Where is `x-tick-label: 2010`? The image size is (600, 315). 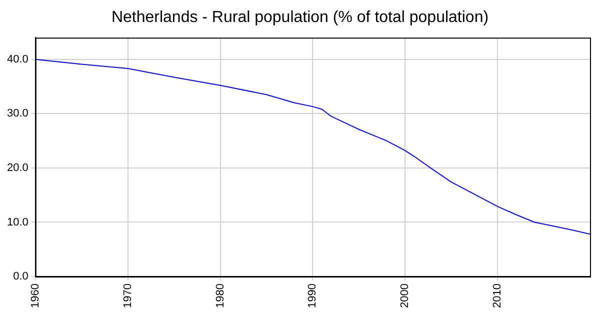
x-tick-label: 2010 is located at coordinates (498, 296).